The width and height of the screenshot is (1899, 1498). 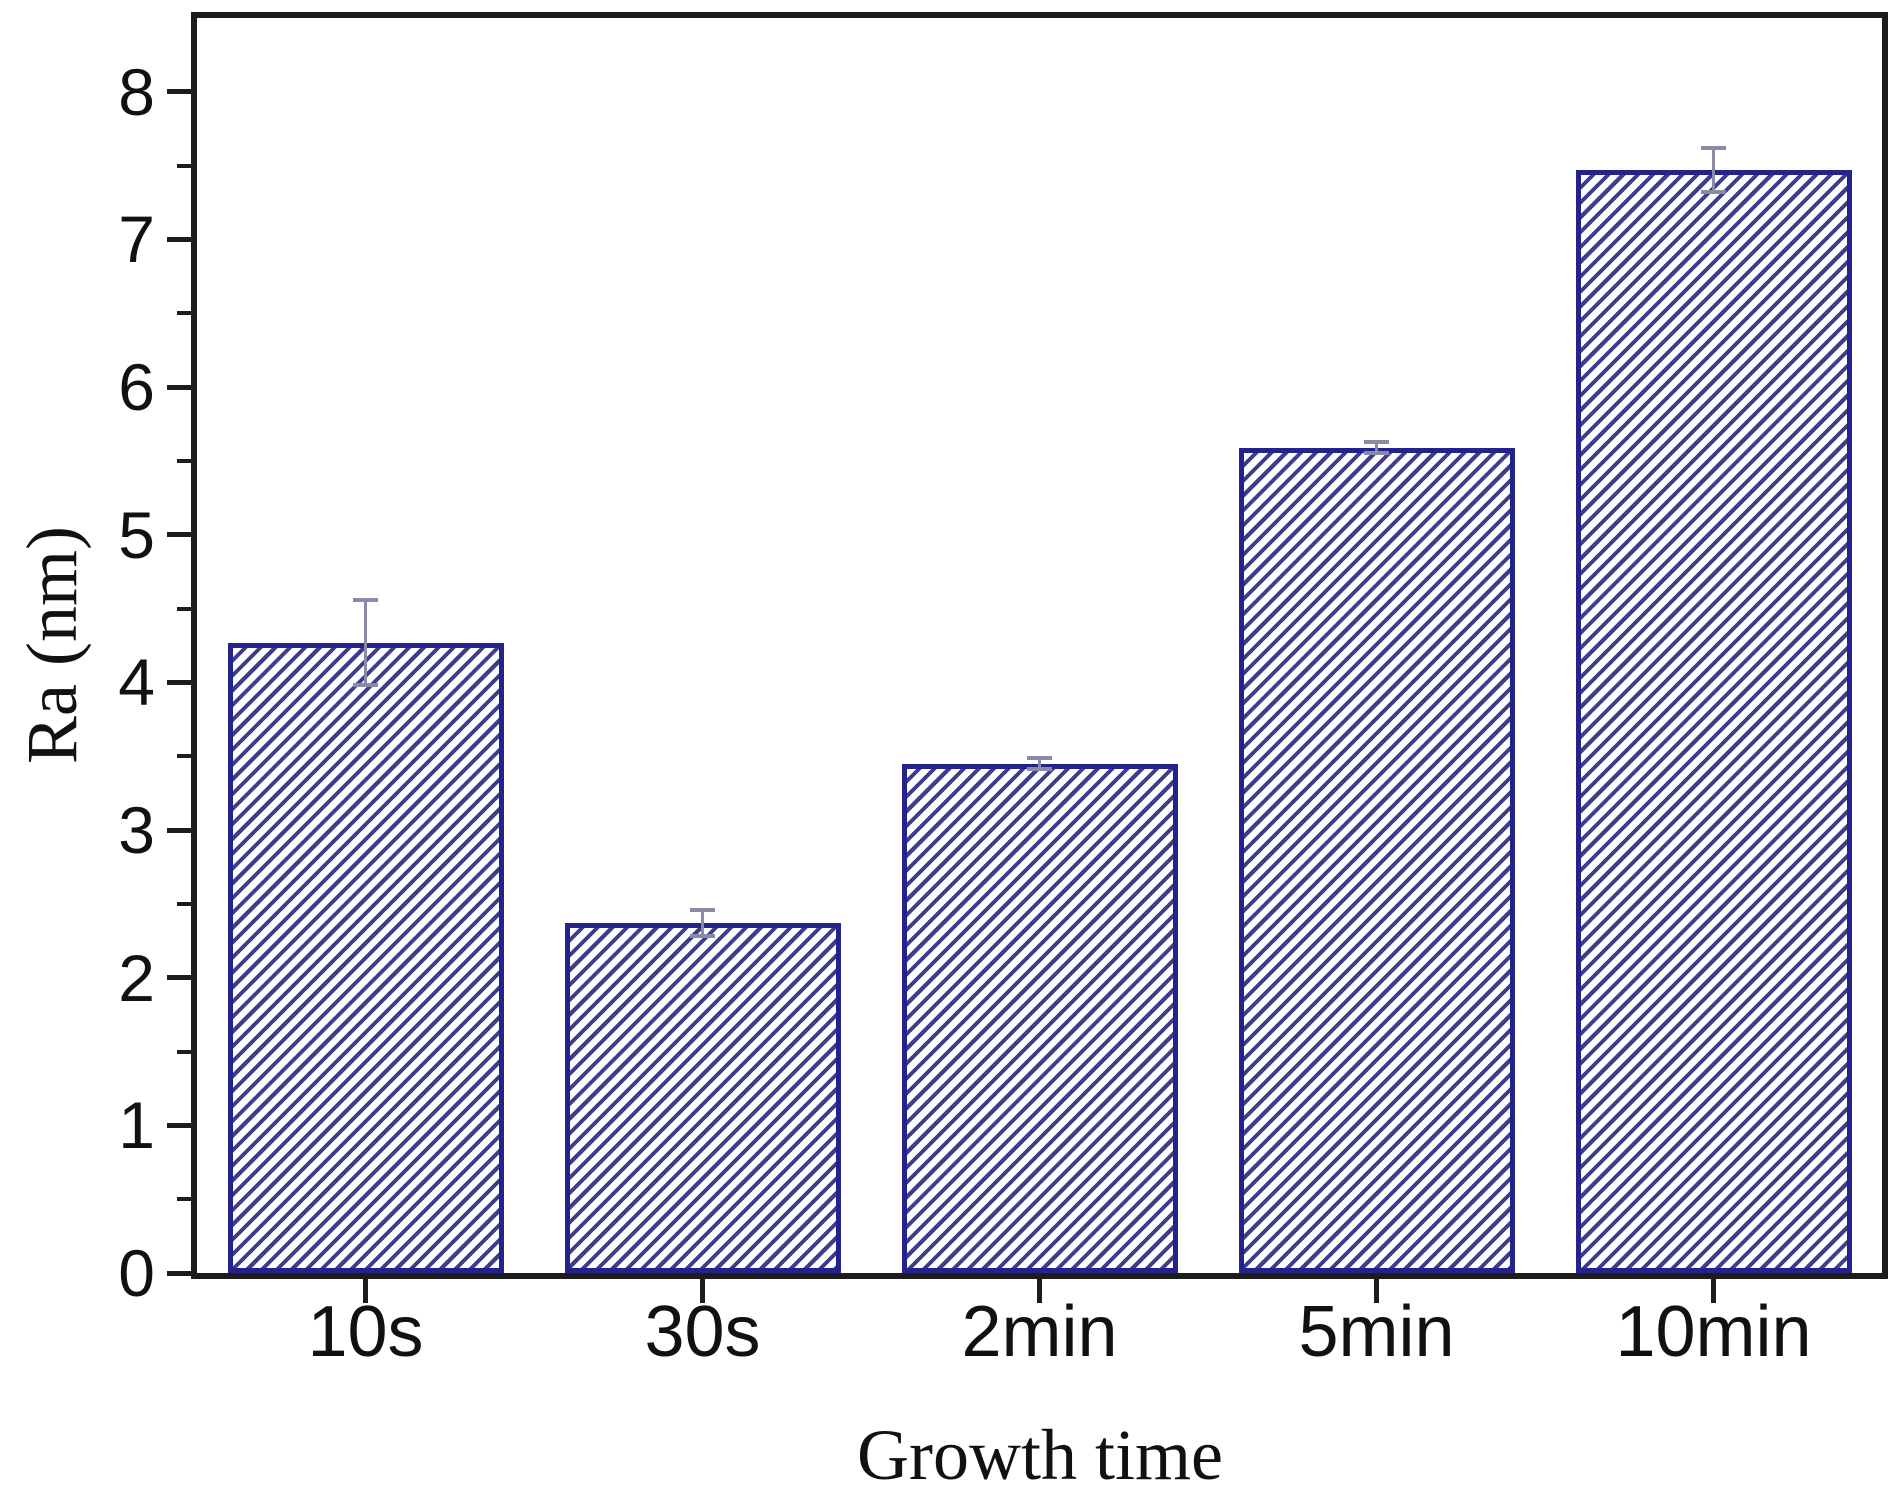 What do you see at coordinates (136, 387) in the screenshot?
I see `y-tick-label-6: 6` at bounding box center [136, 387].